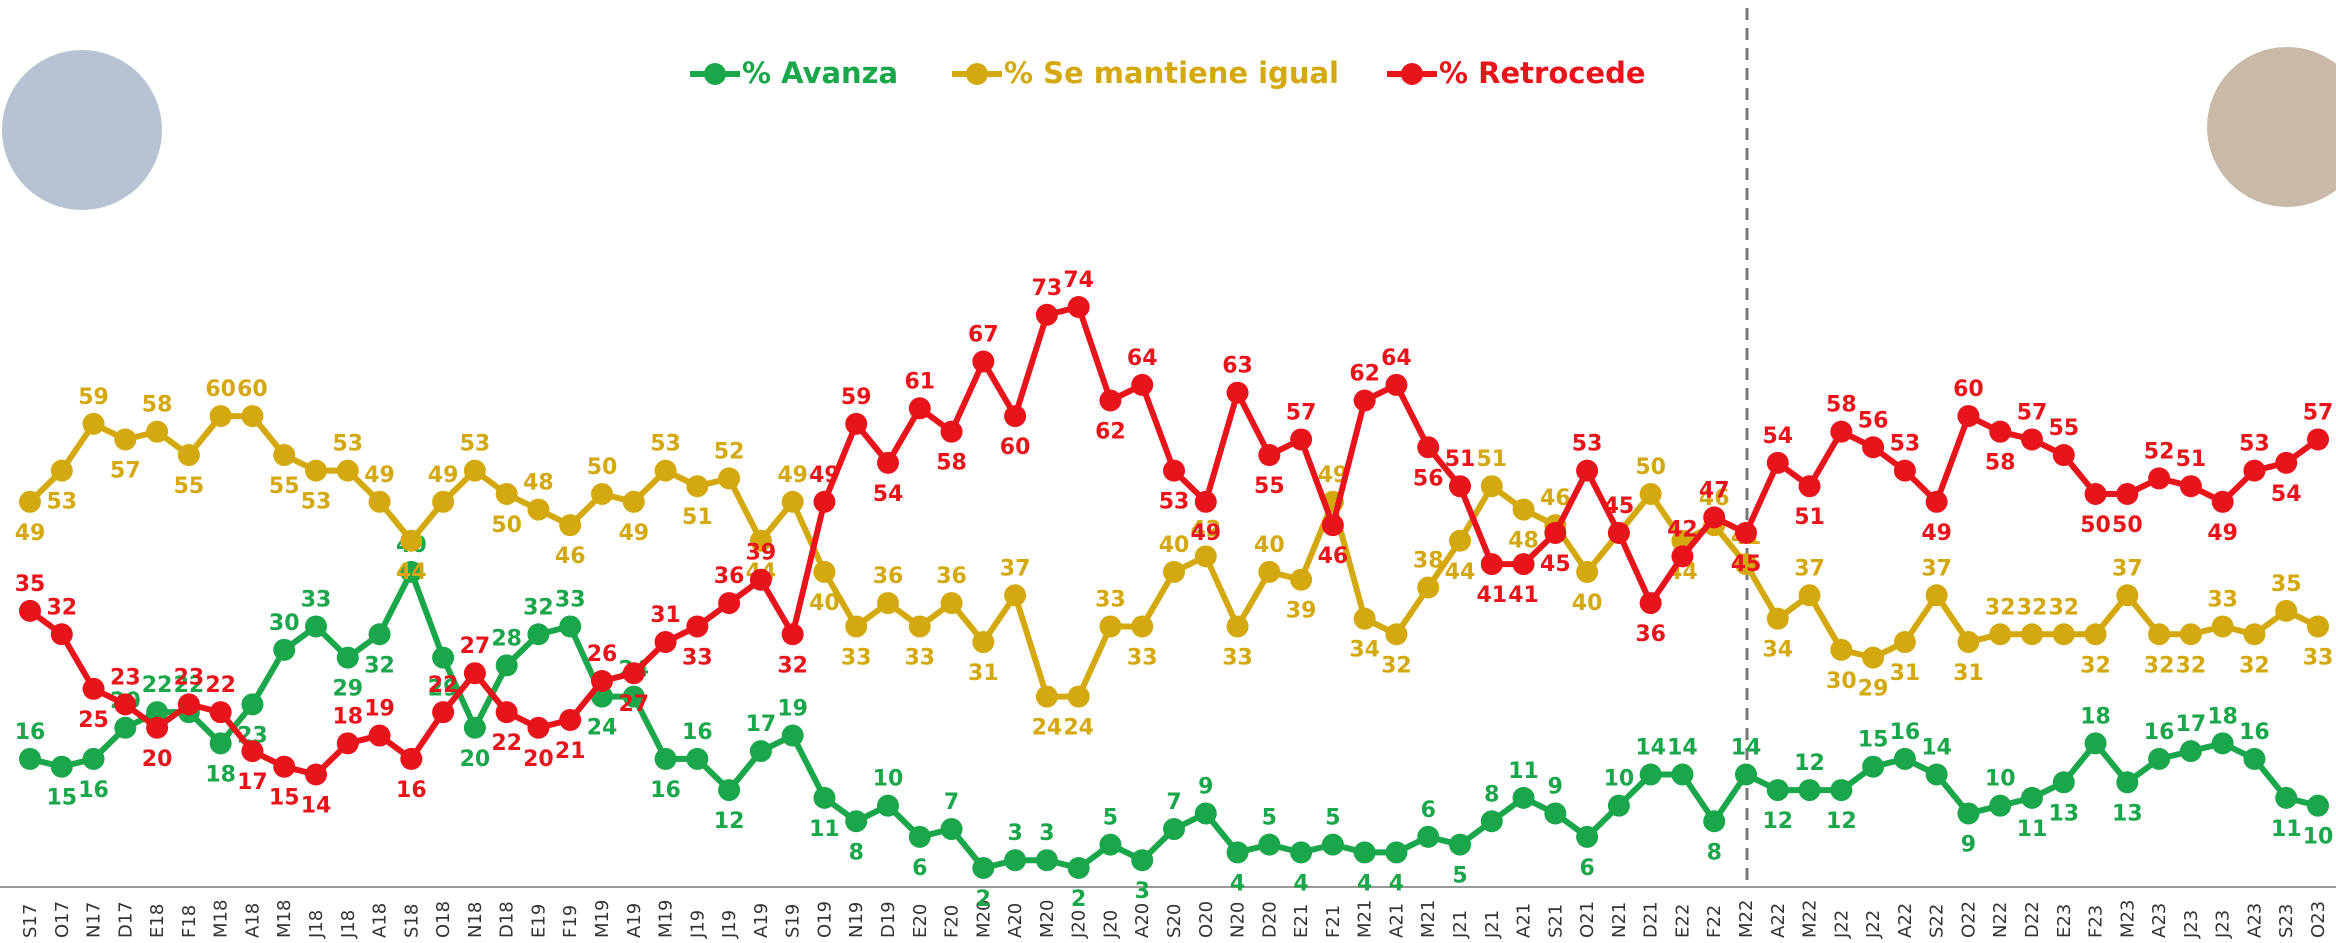 The width and height of the screenshot is (2336, 943). I want to click on x-tick-label: E22, so click(1682, 921).